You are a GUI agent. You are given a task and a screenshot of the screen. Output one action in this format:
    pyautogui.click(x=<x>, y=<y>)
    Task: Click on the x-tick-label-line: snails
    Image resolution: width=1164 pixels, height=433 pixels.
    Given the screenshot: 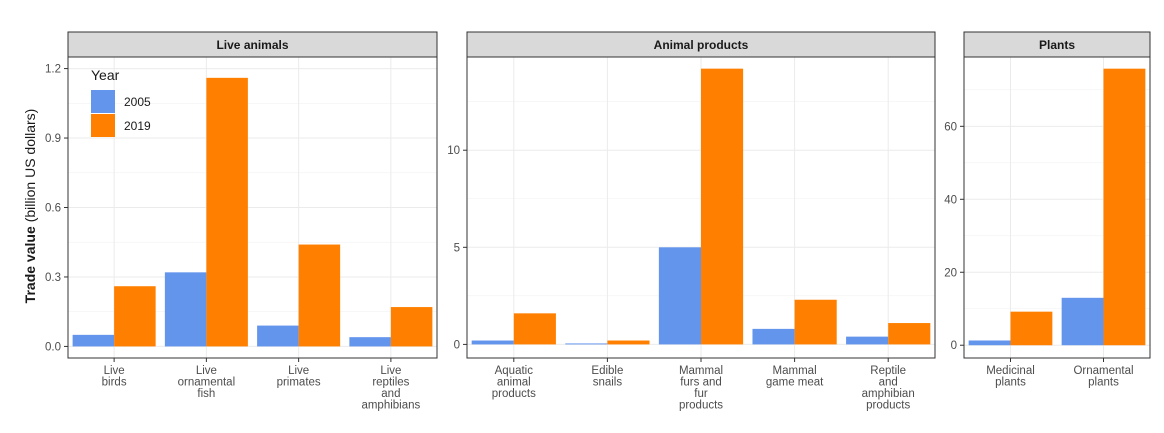 What is the action you would take?
    pyautogui.click(x=608, y=383)
    